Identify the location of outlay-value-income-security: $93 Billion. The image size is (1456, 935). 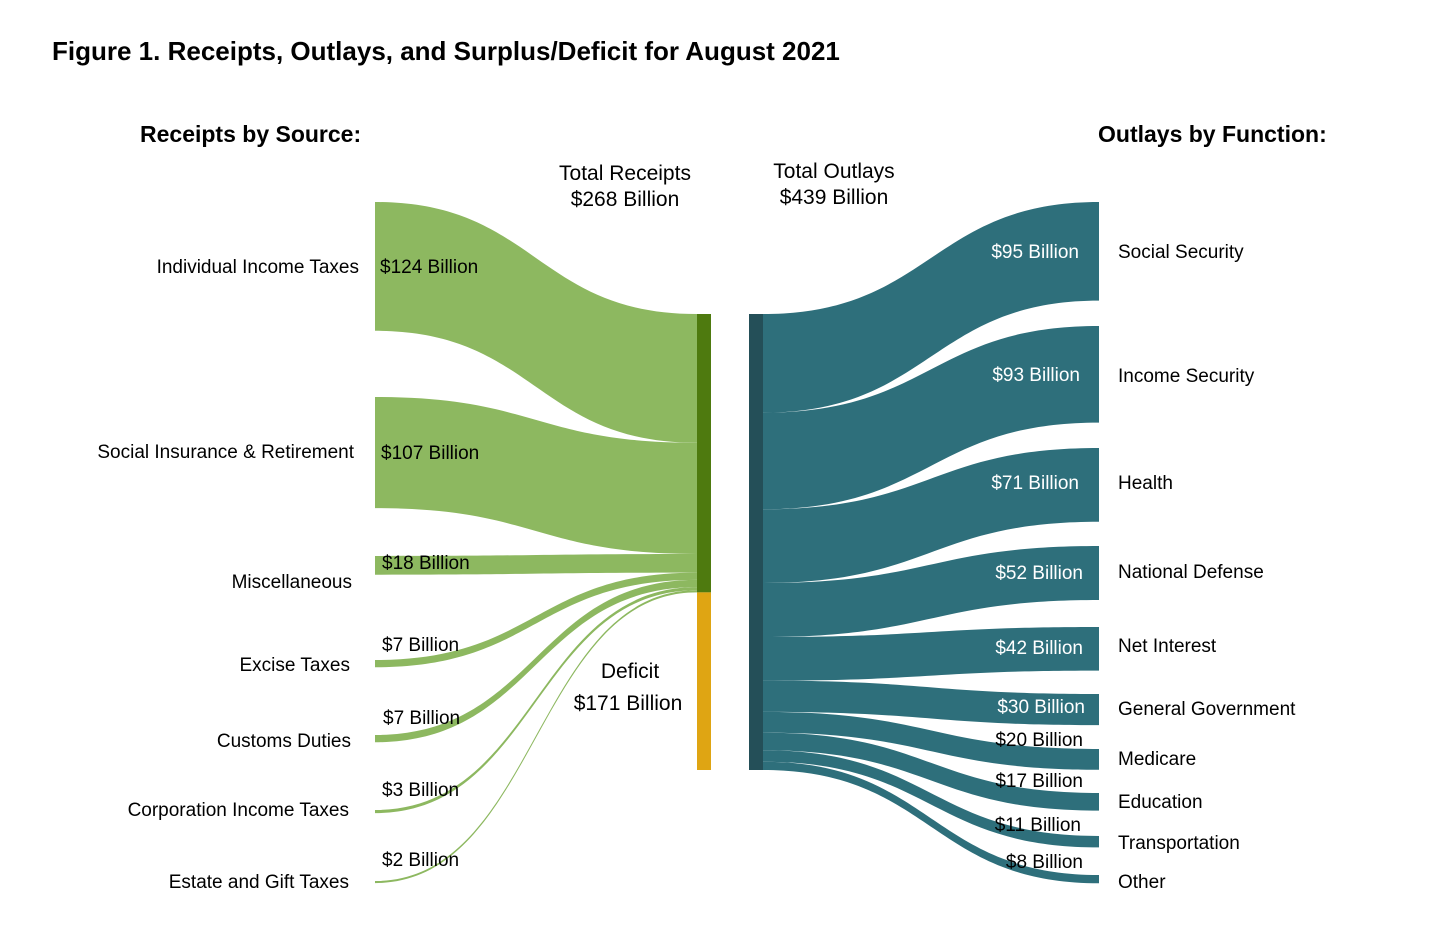
(1036, 375).